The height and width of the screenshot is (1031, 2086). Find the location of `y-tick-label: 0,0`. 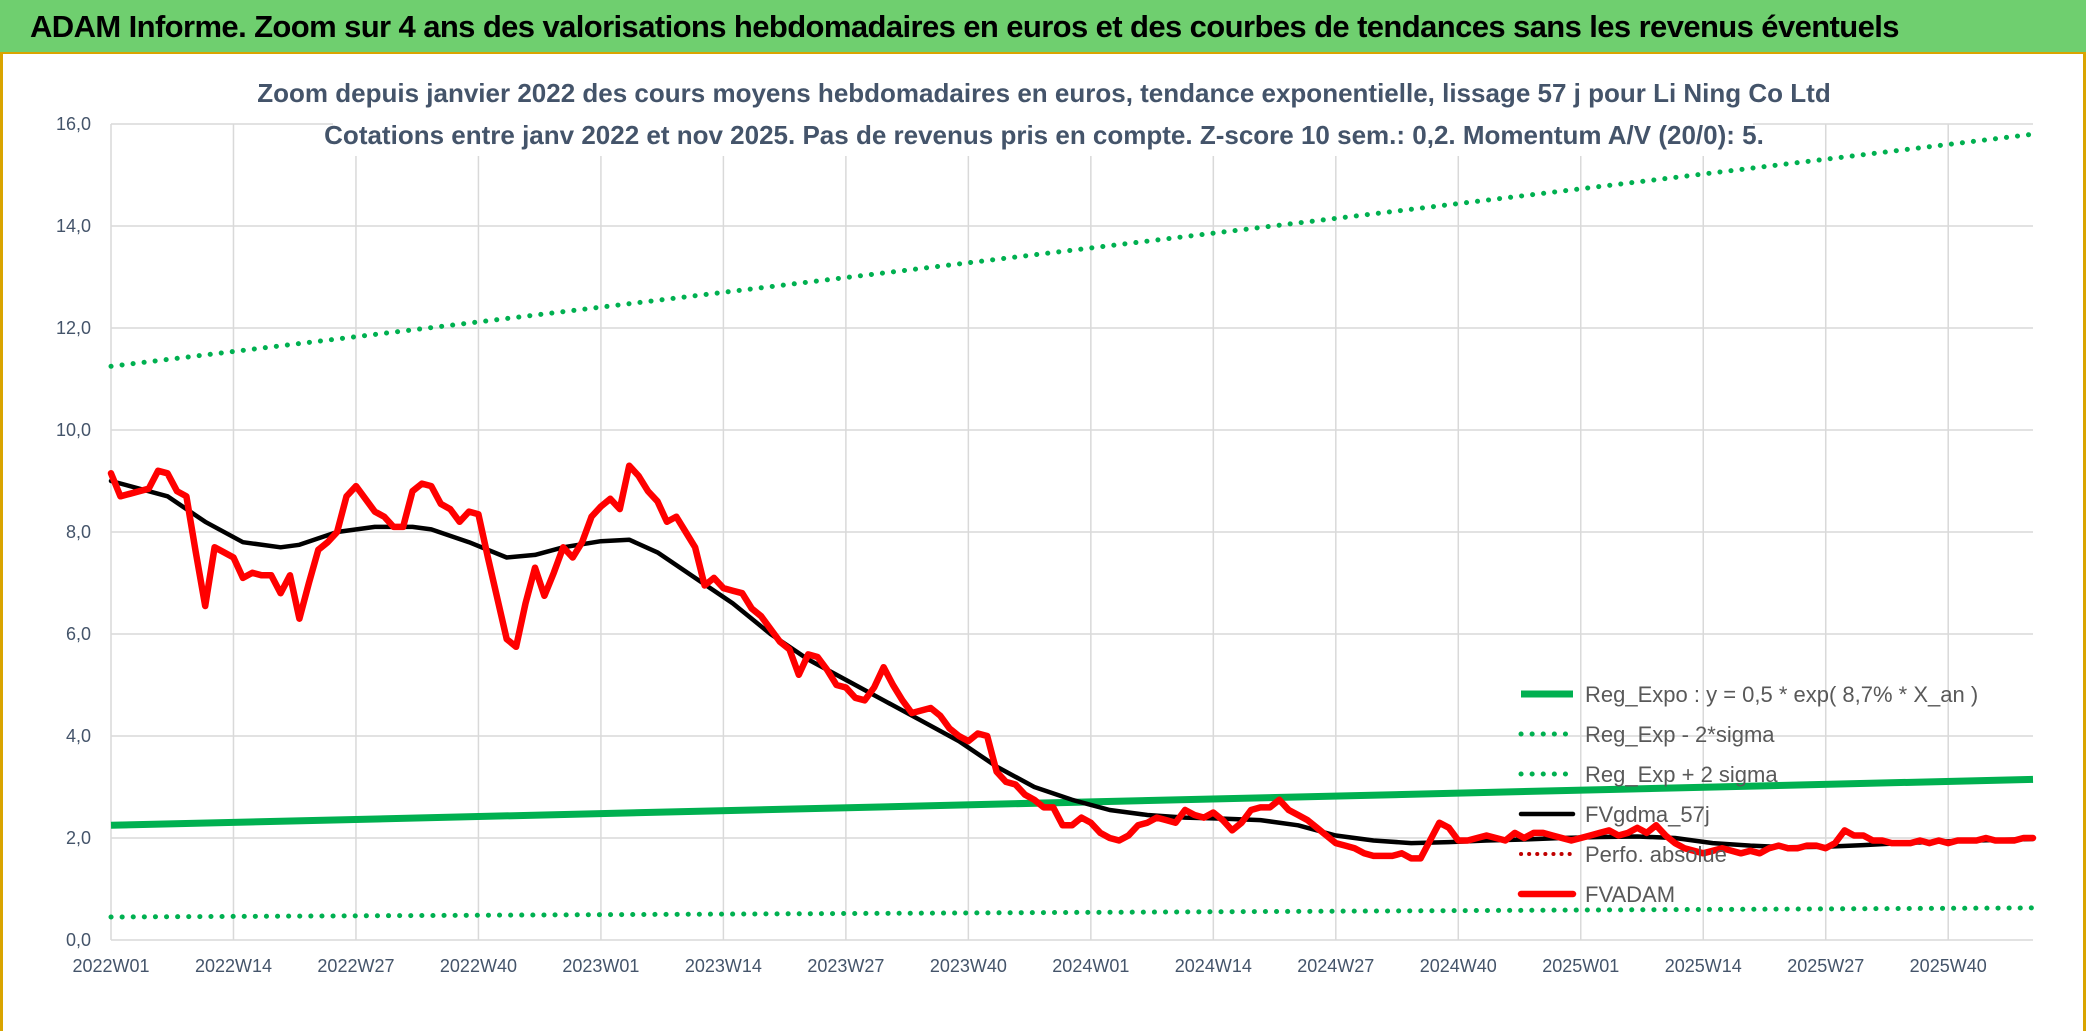

y-tick-label: 0,0 is located at coordinates (78, 940).